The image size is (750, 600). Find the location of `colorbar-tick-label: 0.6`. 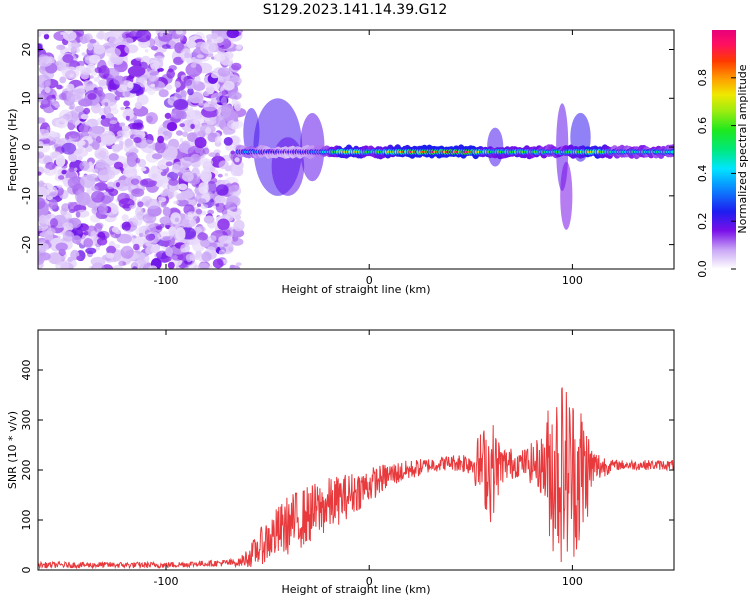

colorbar-tick-label: 0.6 is located at coordinates (702, 126).